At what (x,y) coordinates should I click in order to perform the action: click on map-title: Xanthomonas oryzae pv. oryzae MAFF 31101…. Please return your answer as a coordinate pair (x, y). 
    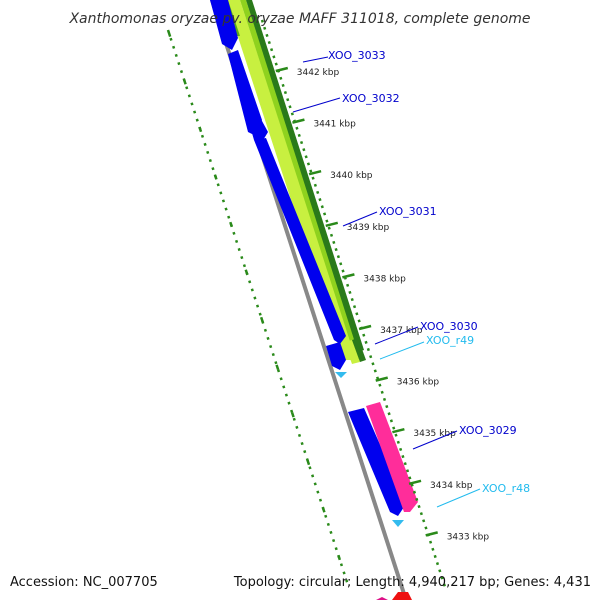
    Looking at the image, I should click on (299, 19).